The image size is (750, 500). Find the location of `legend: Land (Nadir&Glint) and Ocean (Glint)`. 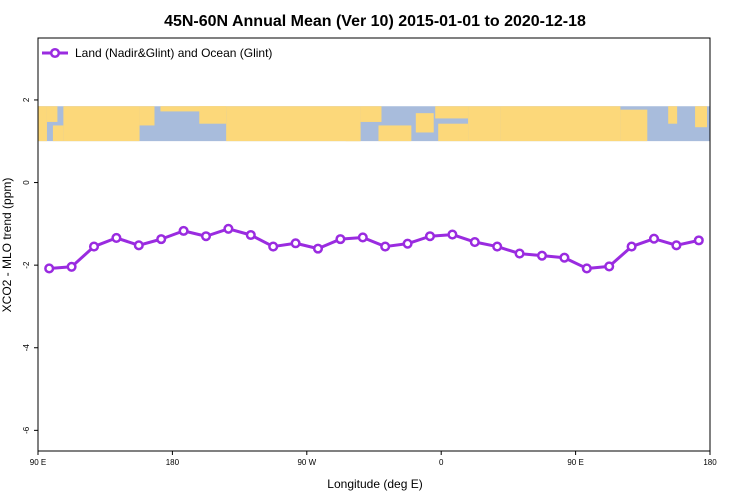

legend: Land (Nadir&Glint) and Ocean (Glint) is located at coordinates (157, 53).